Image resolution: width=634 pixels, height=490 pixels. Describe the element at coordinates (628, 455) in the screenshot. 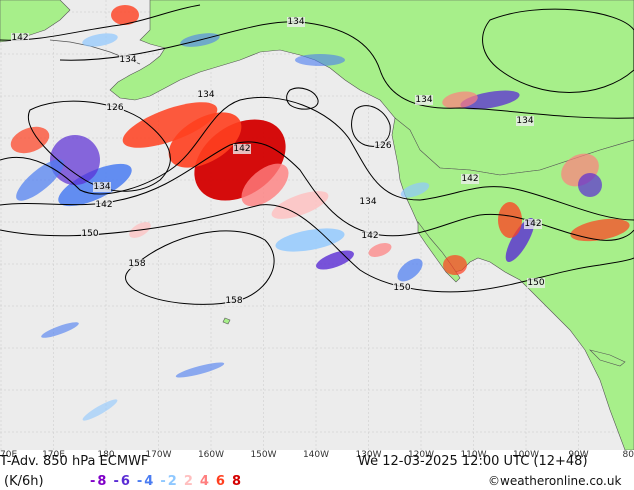

I see `longitude-label: 80` at that location.